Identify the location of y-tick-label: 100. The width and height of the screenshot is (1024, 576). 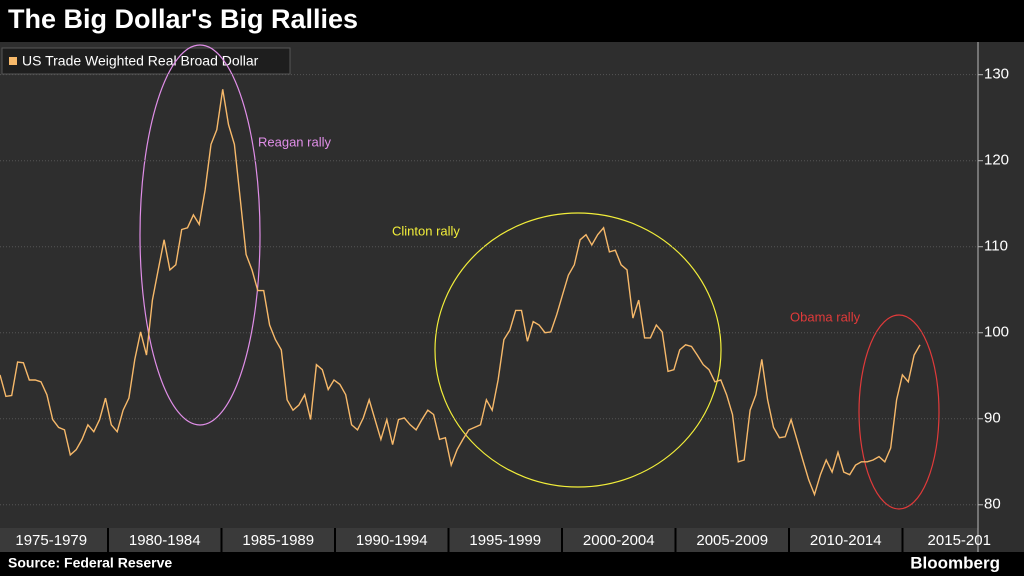
(996, 332).